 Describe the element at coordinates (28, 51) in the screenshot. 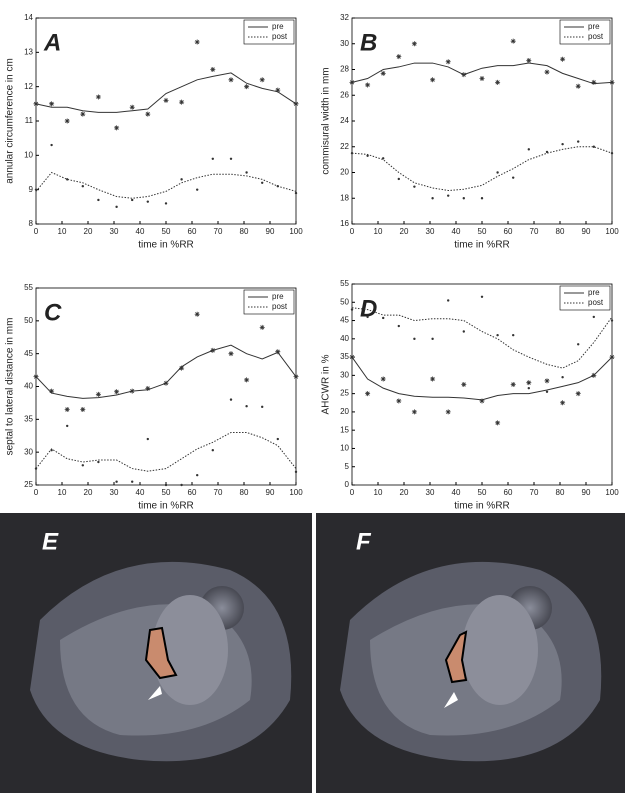

I see `y-tick-label: 13` at that location.